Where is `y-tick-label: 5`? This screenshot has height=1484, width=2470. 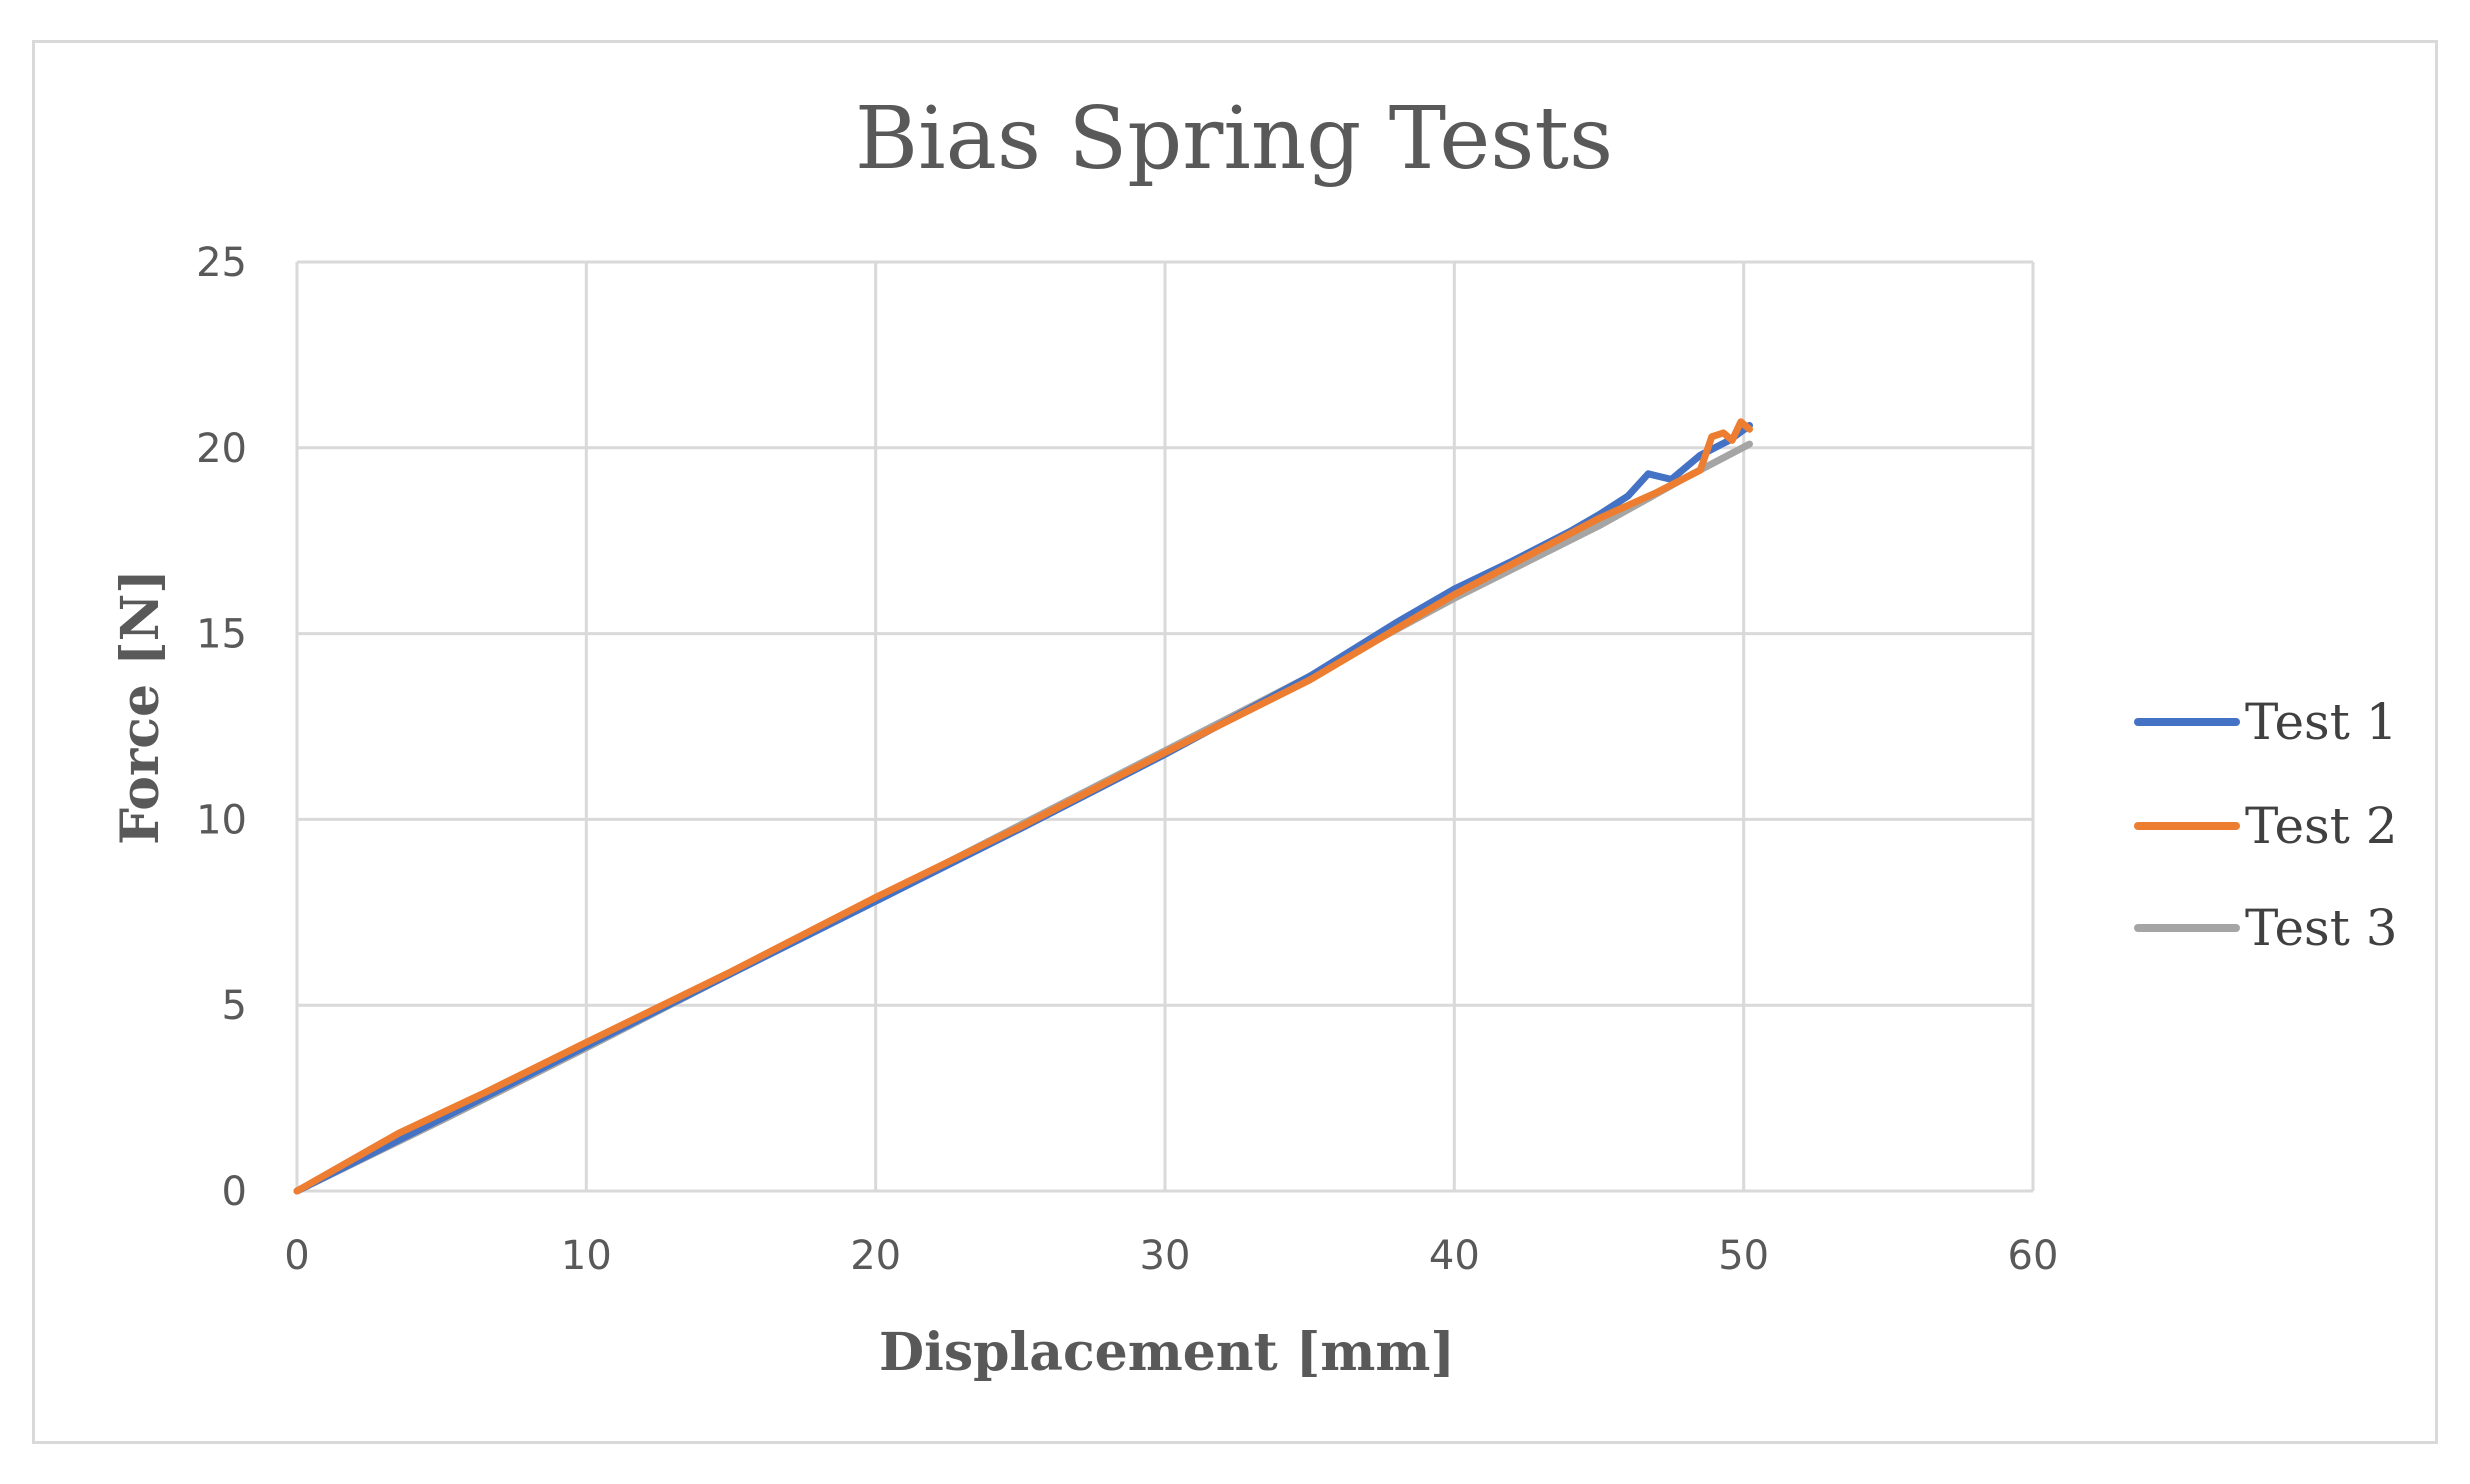 y-tick-label: 5 is located at coordinates (234, 1006).